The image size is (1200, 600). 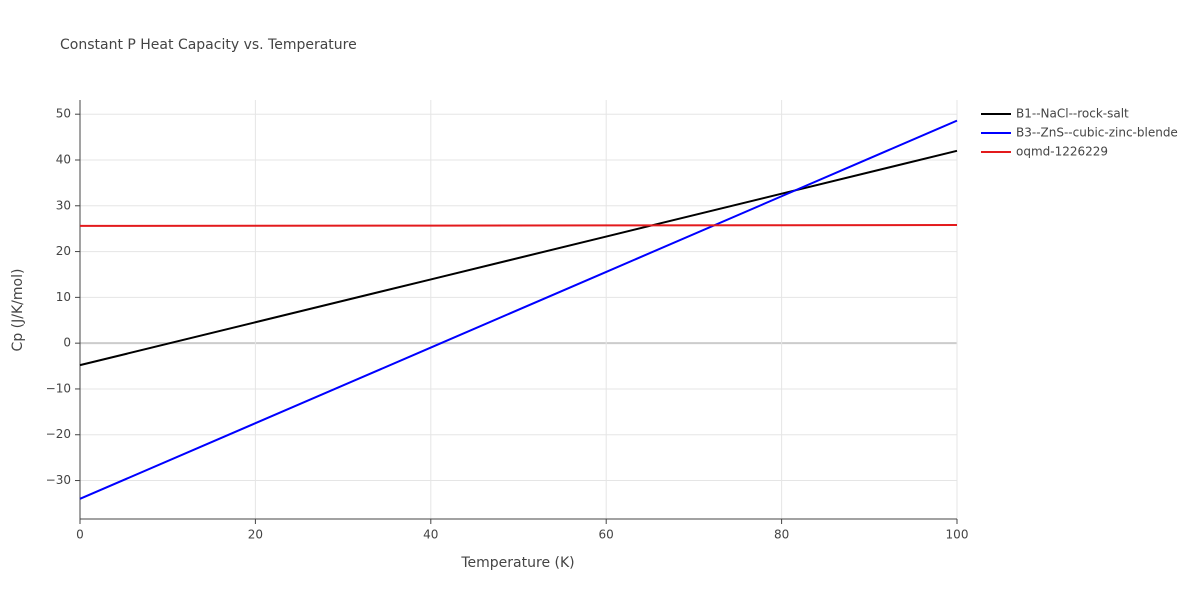 I want to click on legend-label: oqmd-1226229, so click(x=1062, y=152).